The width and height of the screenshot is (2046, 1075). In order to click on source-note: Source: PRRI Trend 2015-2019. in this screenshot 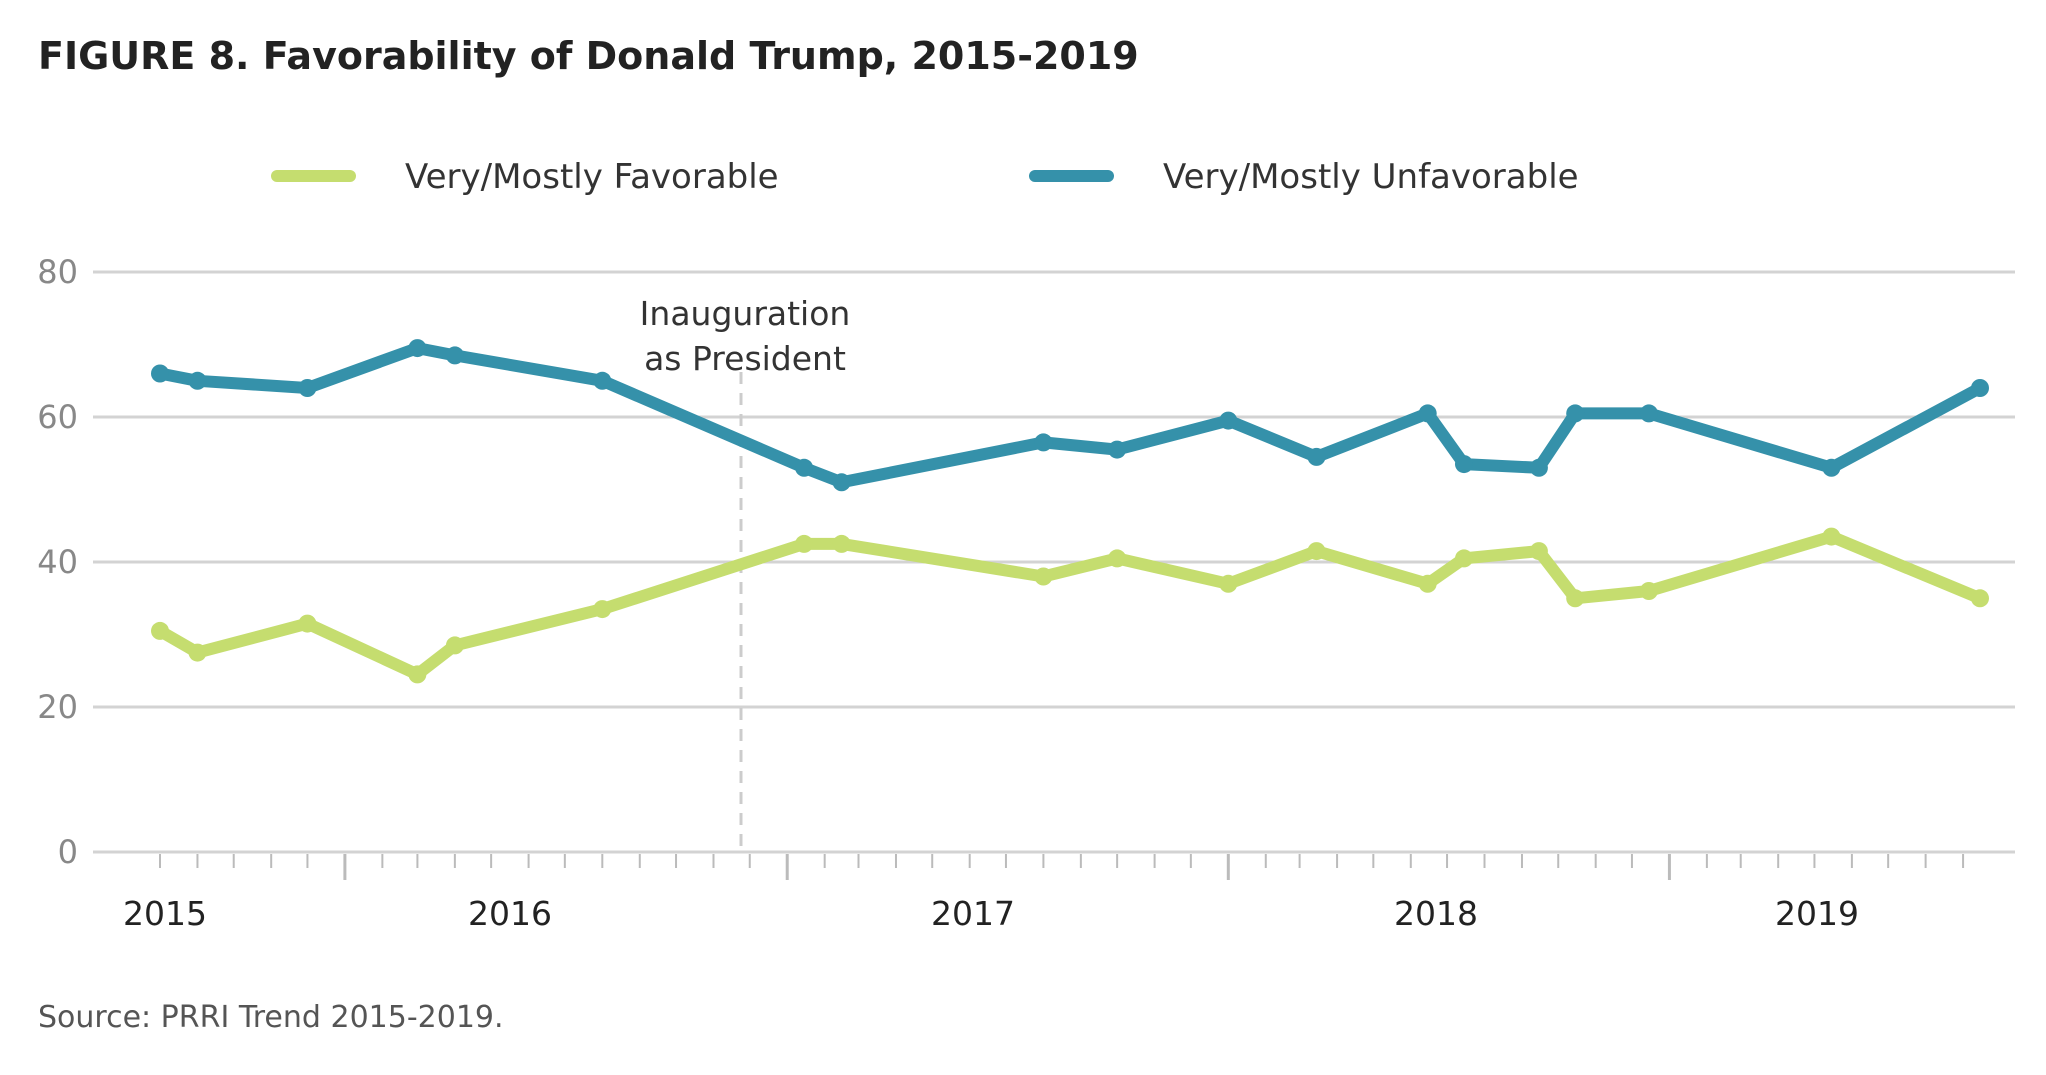, I will do `click(271, 1017)`.